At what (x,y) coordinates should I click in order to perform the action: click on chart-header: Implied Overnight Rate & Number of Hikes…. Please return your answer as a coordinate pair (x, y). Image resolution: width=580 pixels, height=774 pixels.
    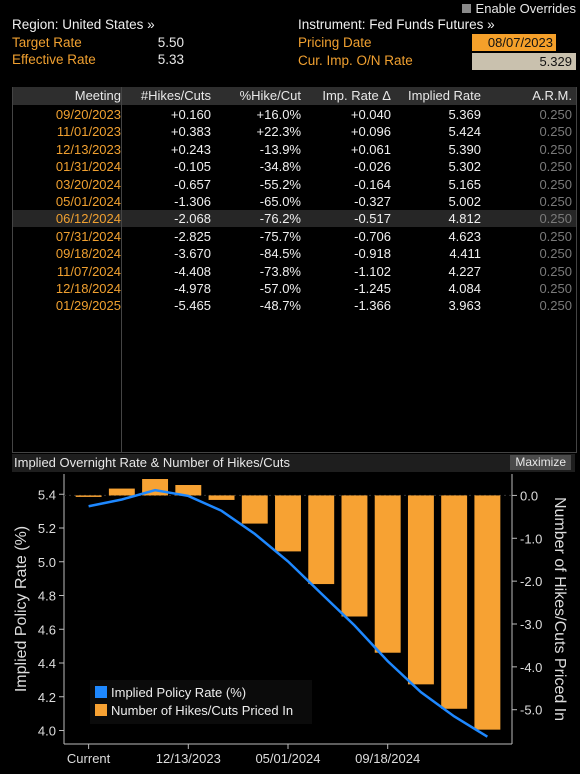
    Looking at the image, I should click on (293, 463).